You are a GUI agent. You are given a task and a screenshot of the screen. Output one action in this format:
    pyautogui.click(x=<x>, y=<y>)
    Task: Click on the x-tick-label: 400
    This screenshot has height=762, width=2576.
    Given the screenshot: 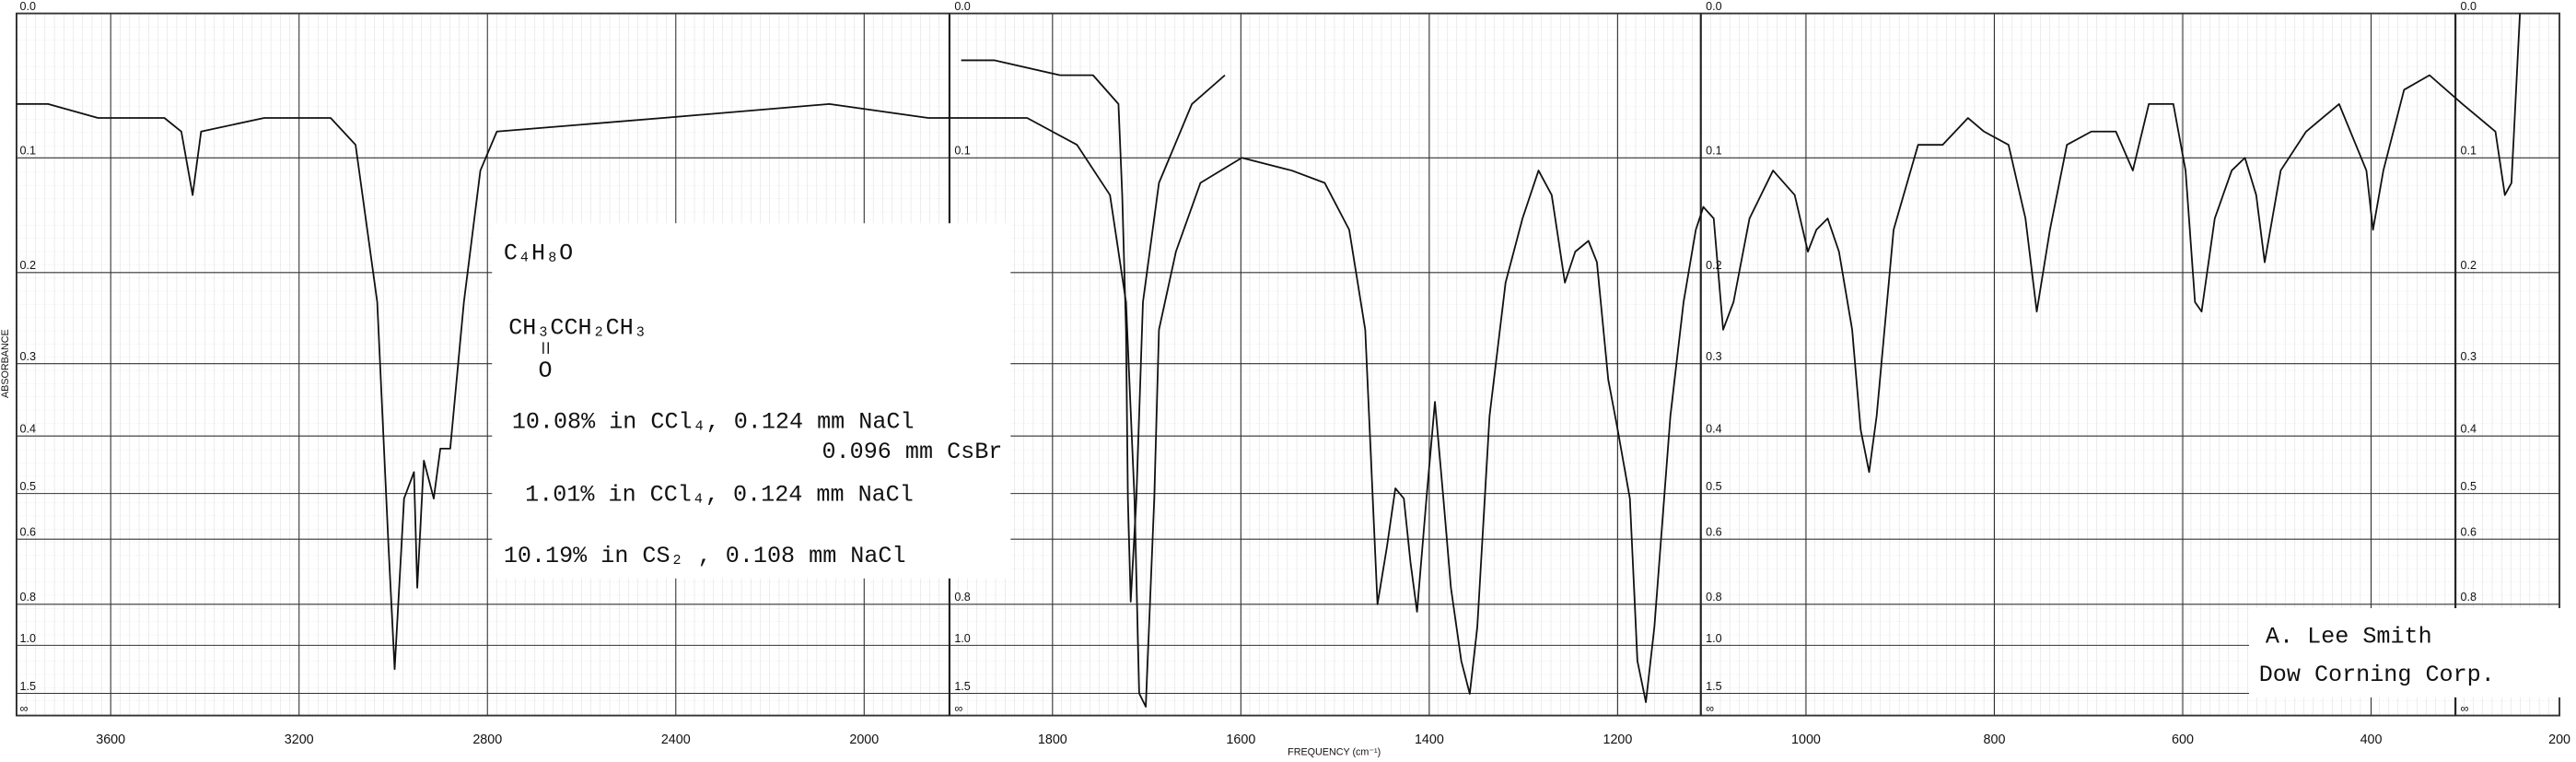 What is the action you would take?
    pyautogui.click(x=2371, y=740)
    